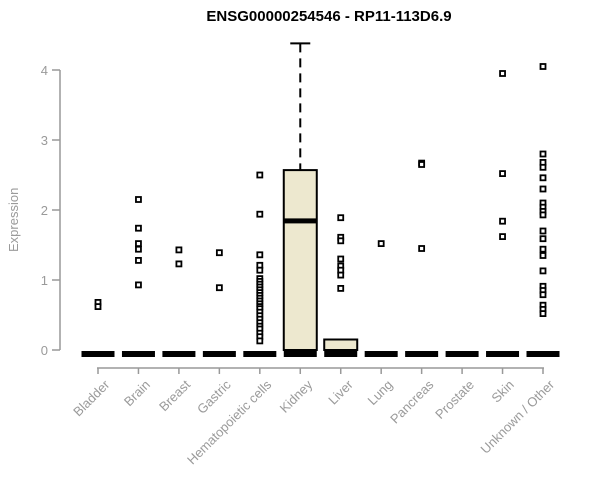  I want to click on category-hematopoietic-cells, so click(260, 264).